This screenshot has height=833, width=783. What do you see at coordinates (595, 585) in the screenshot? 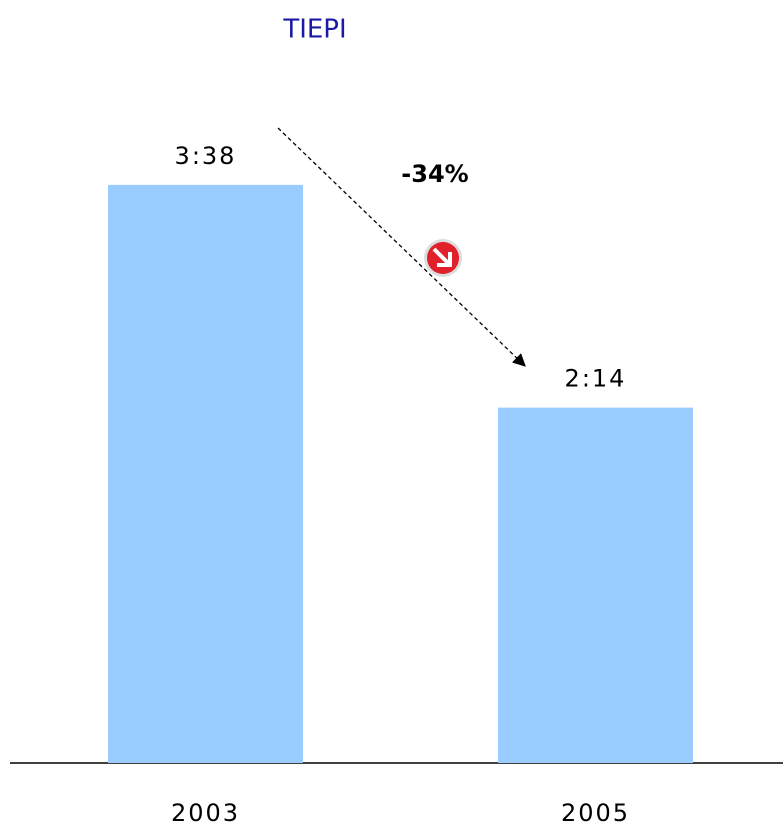
I see `bar` at bounding box center [595, 585].